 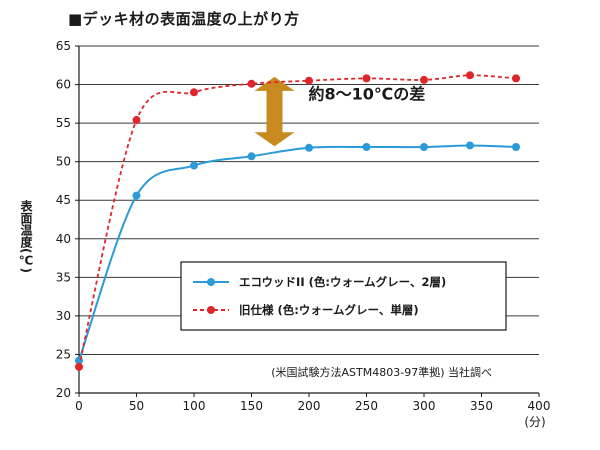 I want to click on y-tick-label: 55, so click(x=63, y=123).